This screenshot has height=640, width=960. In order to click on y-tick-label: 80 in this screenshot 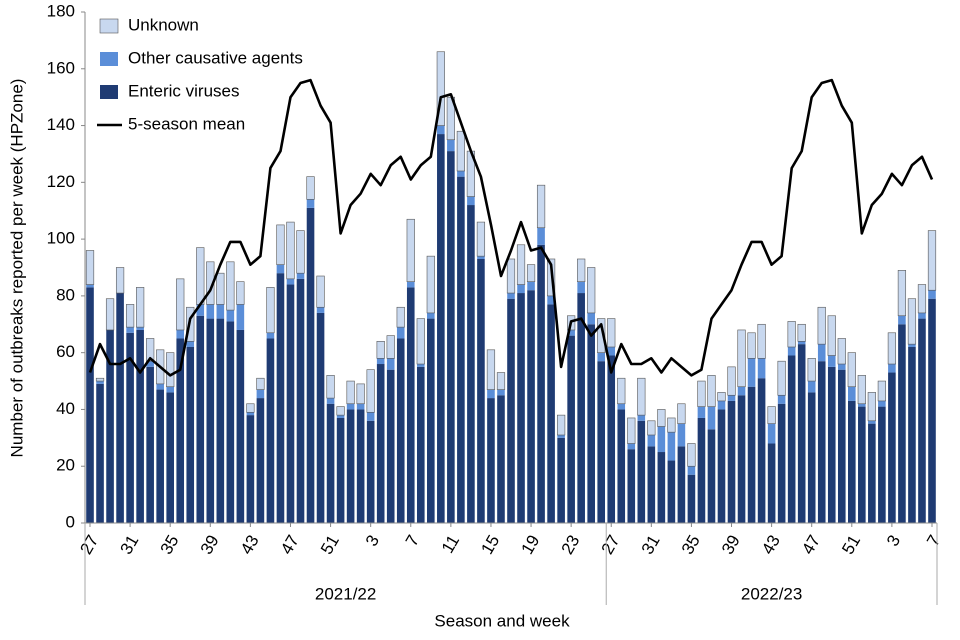, I will do `click(65, 294)`.